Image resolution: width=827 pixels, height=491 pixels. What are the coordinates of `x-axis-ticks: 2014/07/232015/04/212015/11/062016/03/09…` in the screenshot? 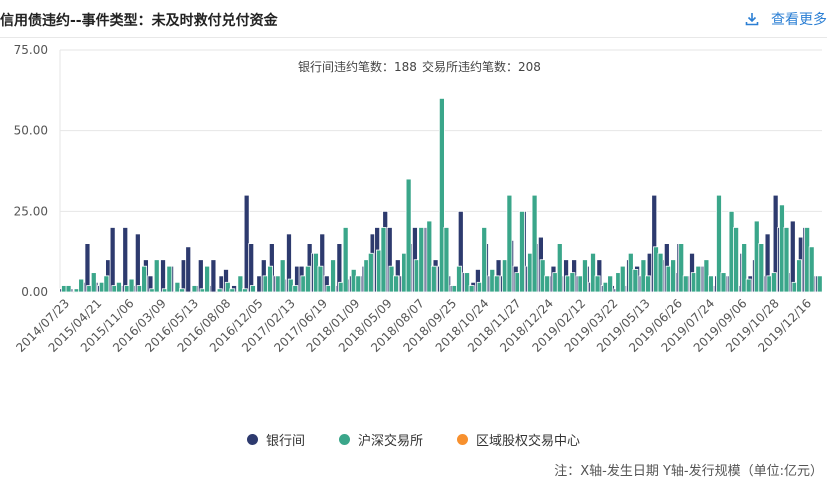 It's located at (413, 325).